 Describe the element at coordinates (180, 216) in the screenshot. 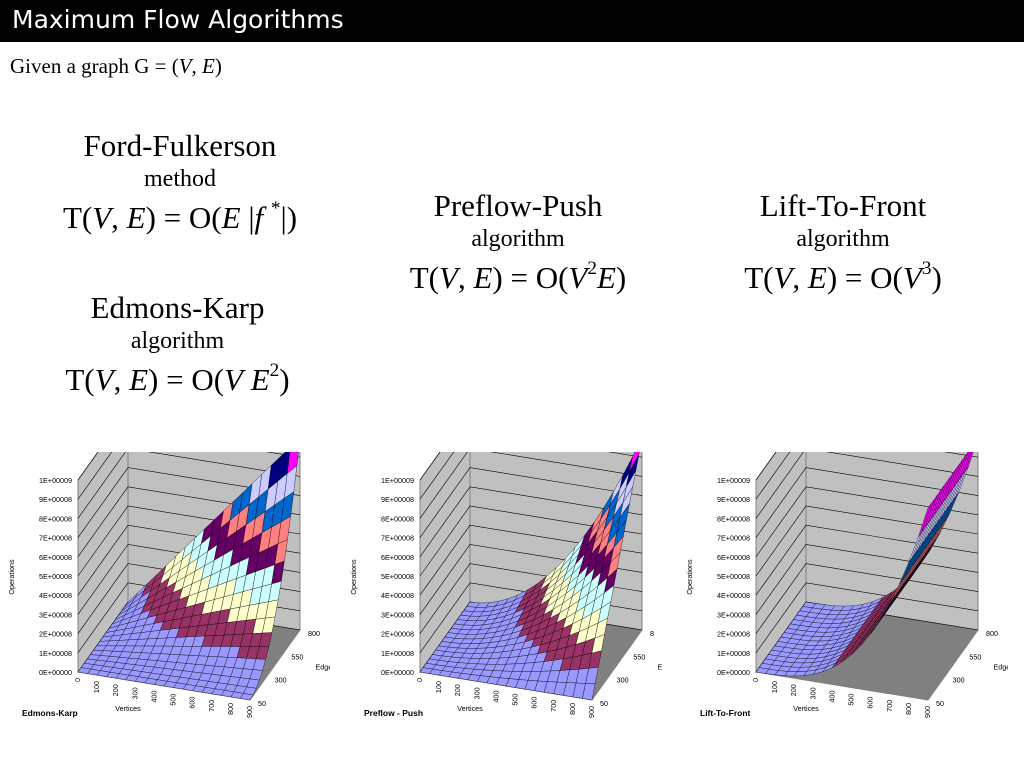

I see `alg-formula: T(V, E) = O(E |f *|)` at that location.